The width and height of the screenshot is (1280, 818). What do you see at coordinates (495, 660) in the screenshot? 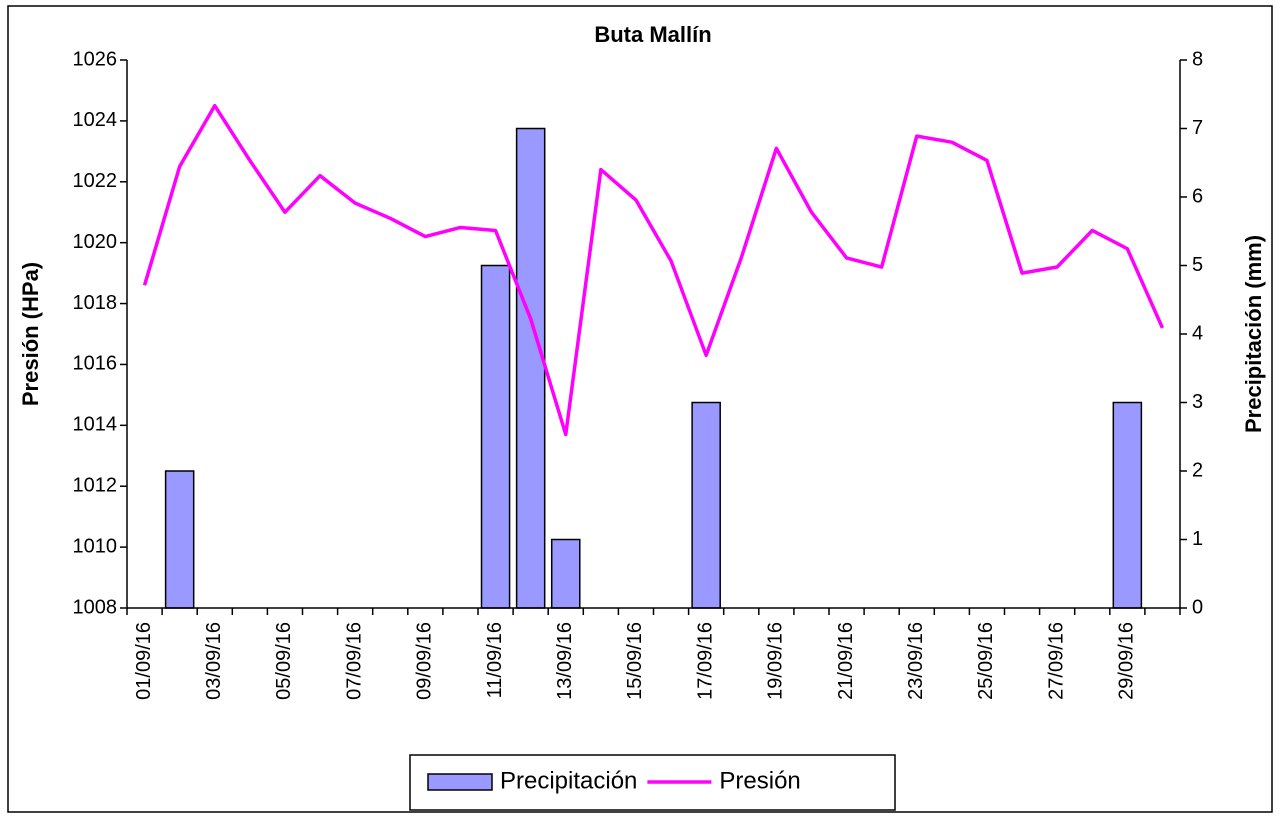
I see `x-tick-label: 11/09/16` at bounding box center [495, 660].